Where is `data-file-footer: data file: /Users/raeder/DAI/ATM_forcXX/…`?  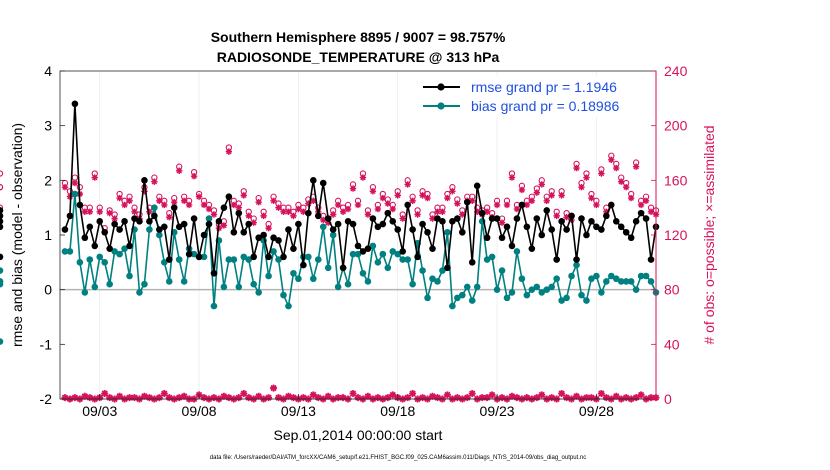 data-file-footer: data file: /Users/raeder/DAI/ATM_forcXX/… is located at coordinates (398, 458).